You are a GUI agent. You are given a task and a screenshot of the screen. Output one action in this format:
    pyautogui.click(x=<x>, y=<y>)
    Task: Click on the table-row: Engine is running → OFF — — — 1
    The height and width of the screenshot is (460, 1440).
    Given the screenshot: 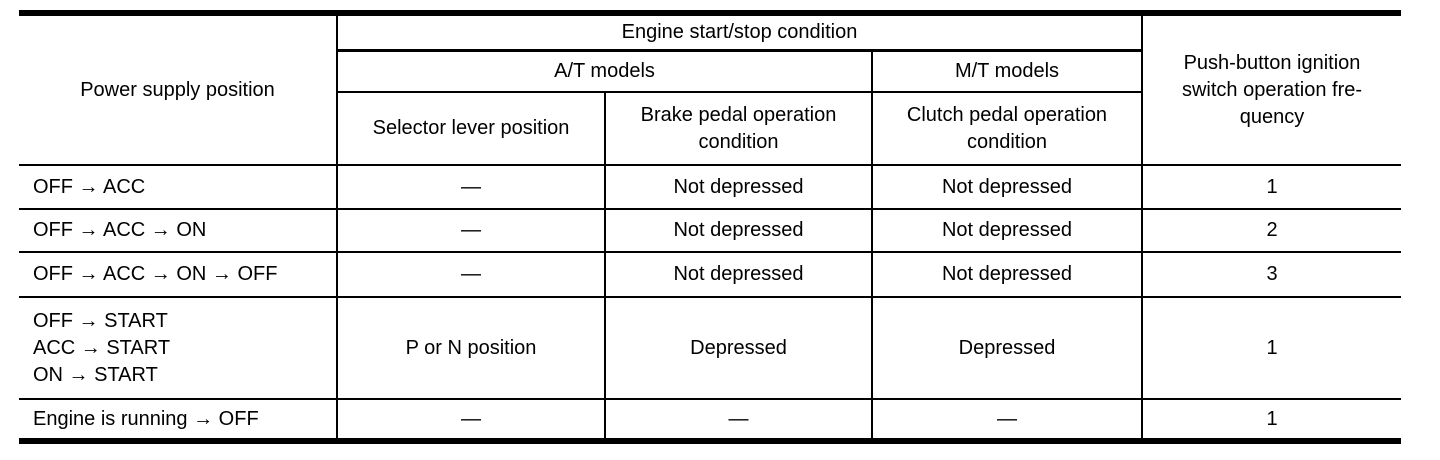 What is the action you would take?
    pyautogui.click(x=710, y=420)
    